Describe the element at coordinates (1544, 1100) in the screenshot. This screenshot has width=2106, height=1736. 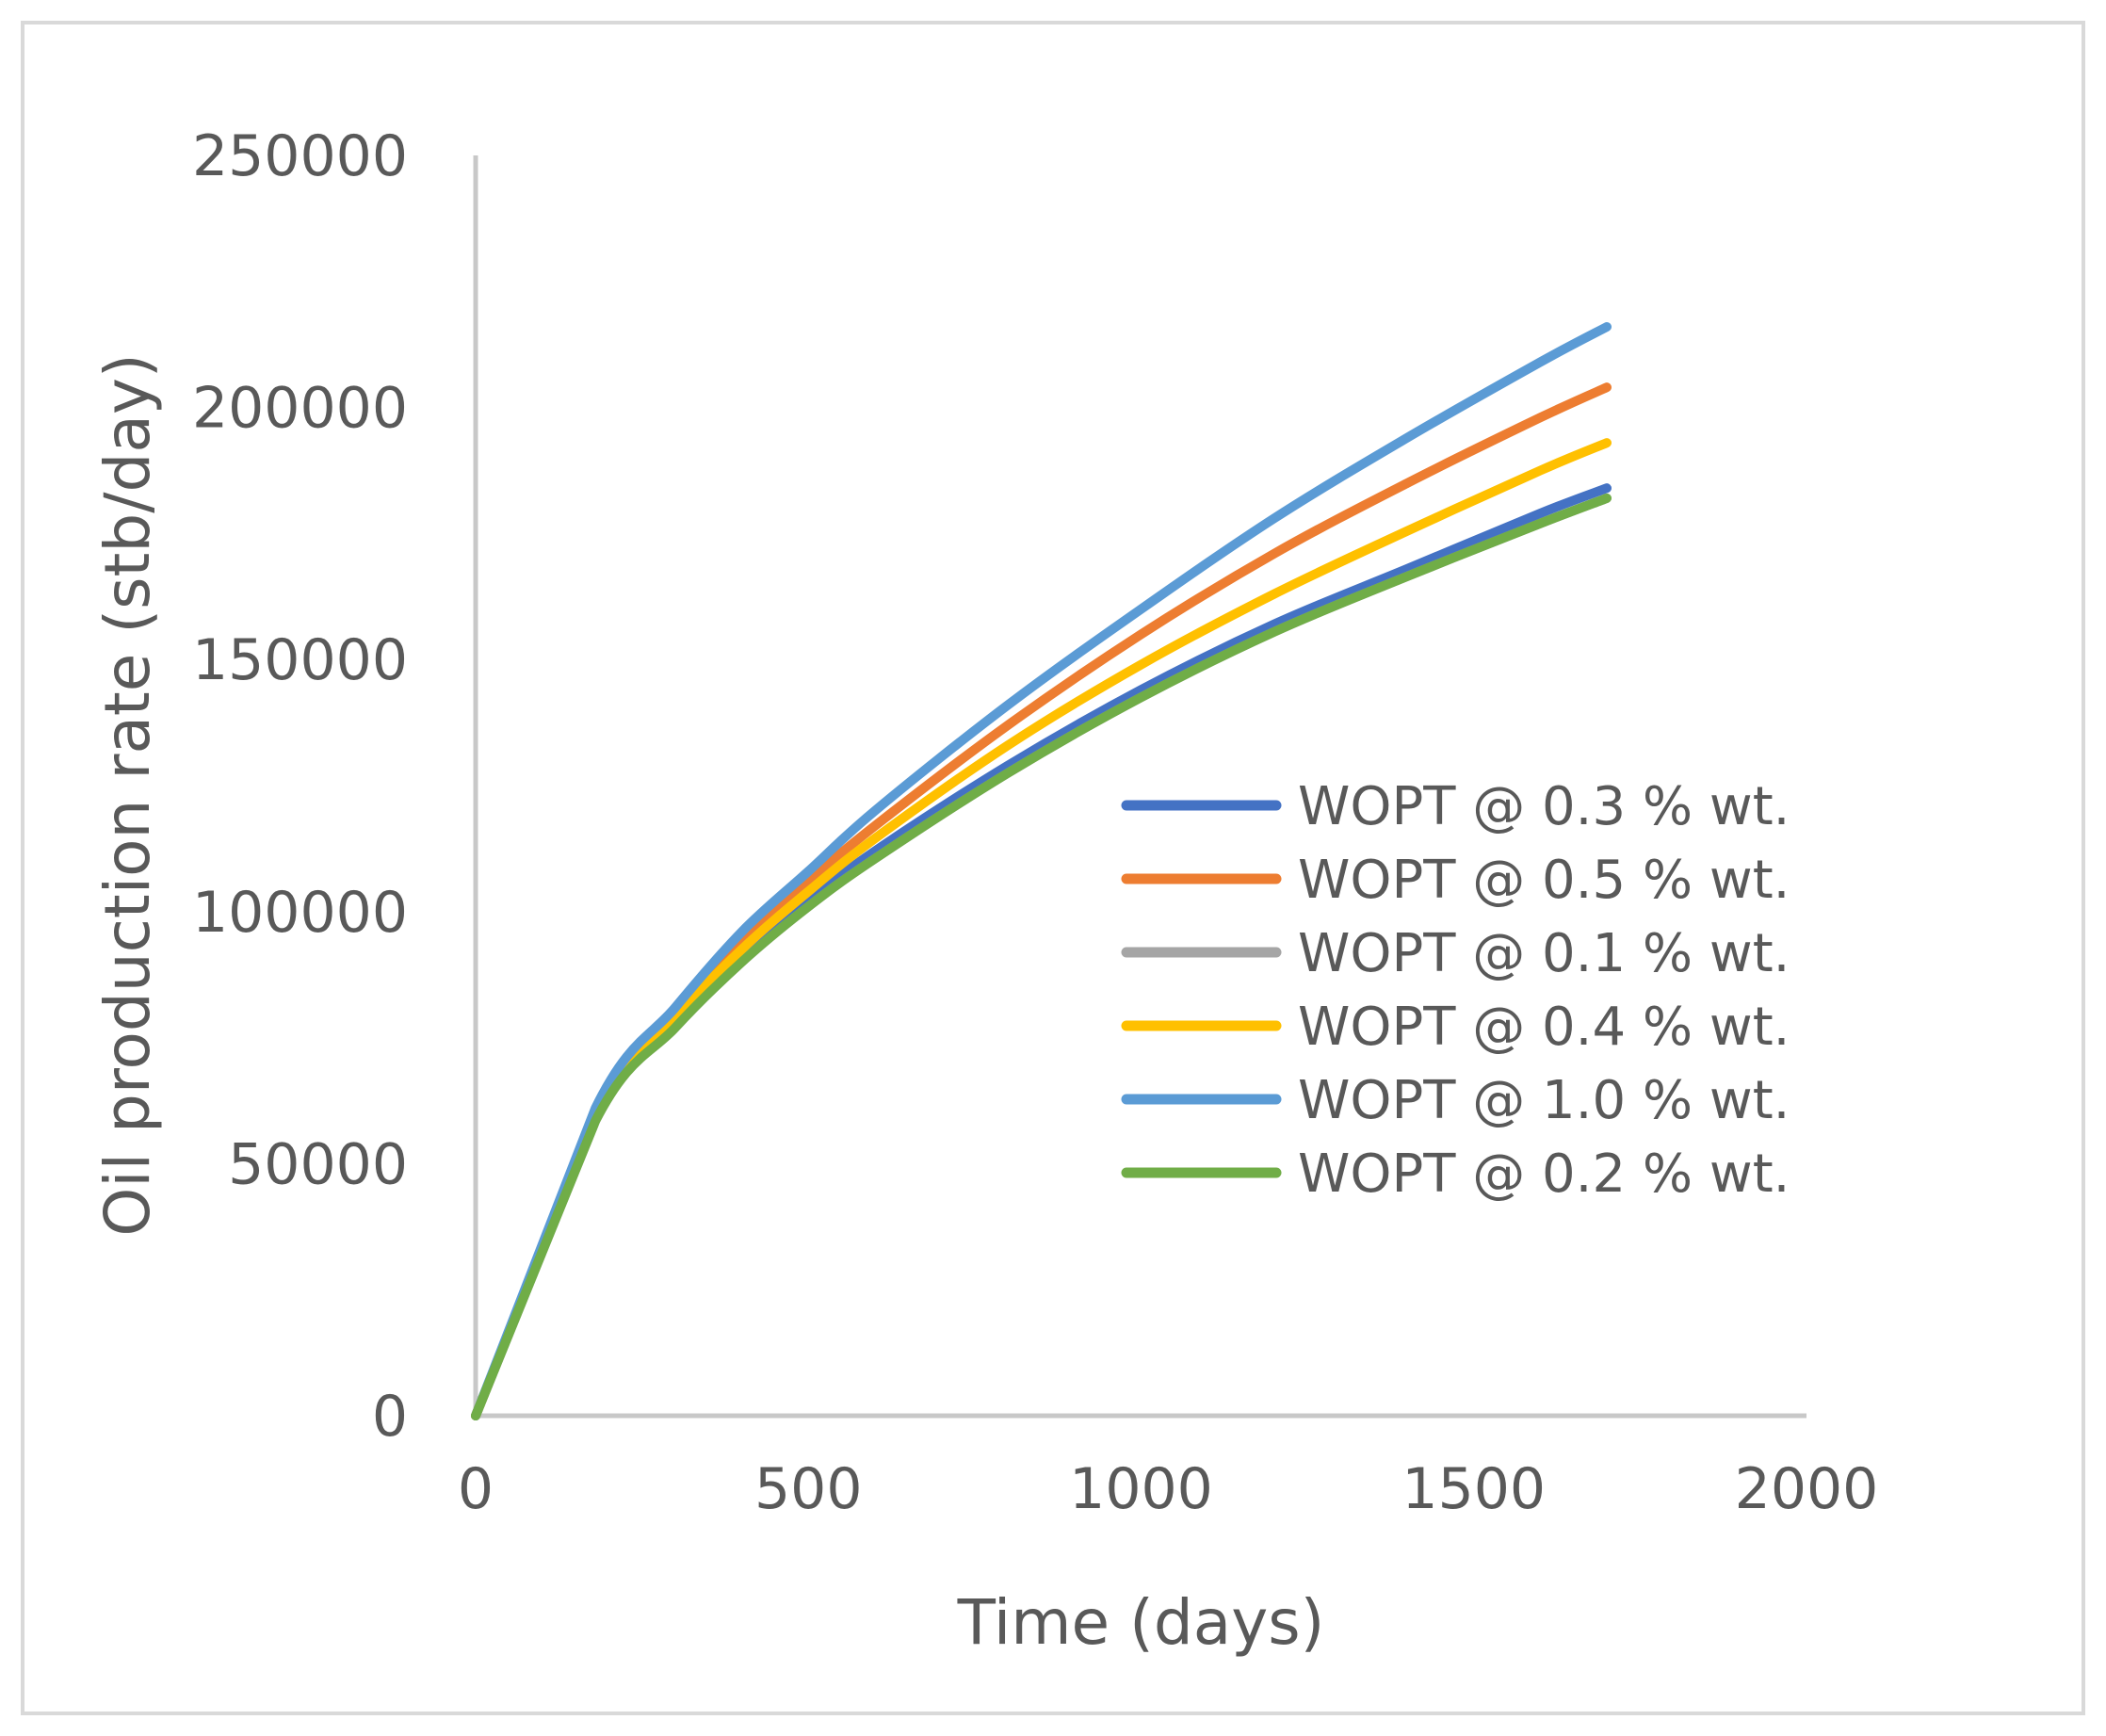
I see `legend-label: WOPT @ 1.0 % wt.` at that location.